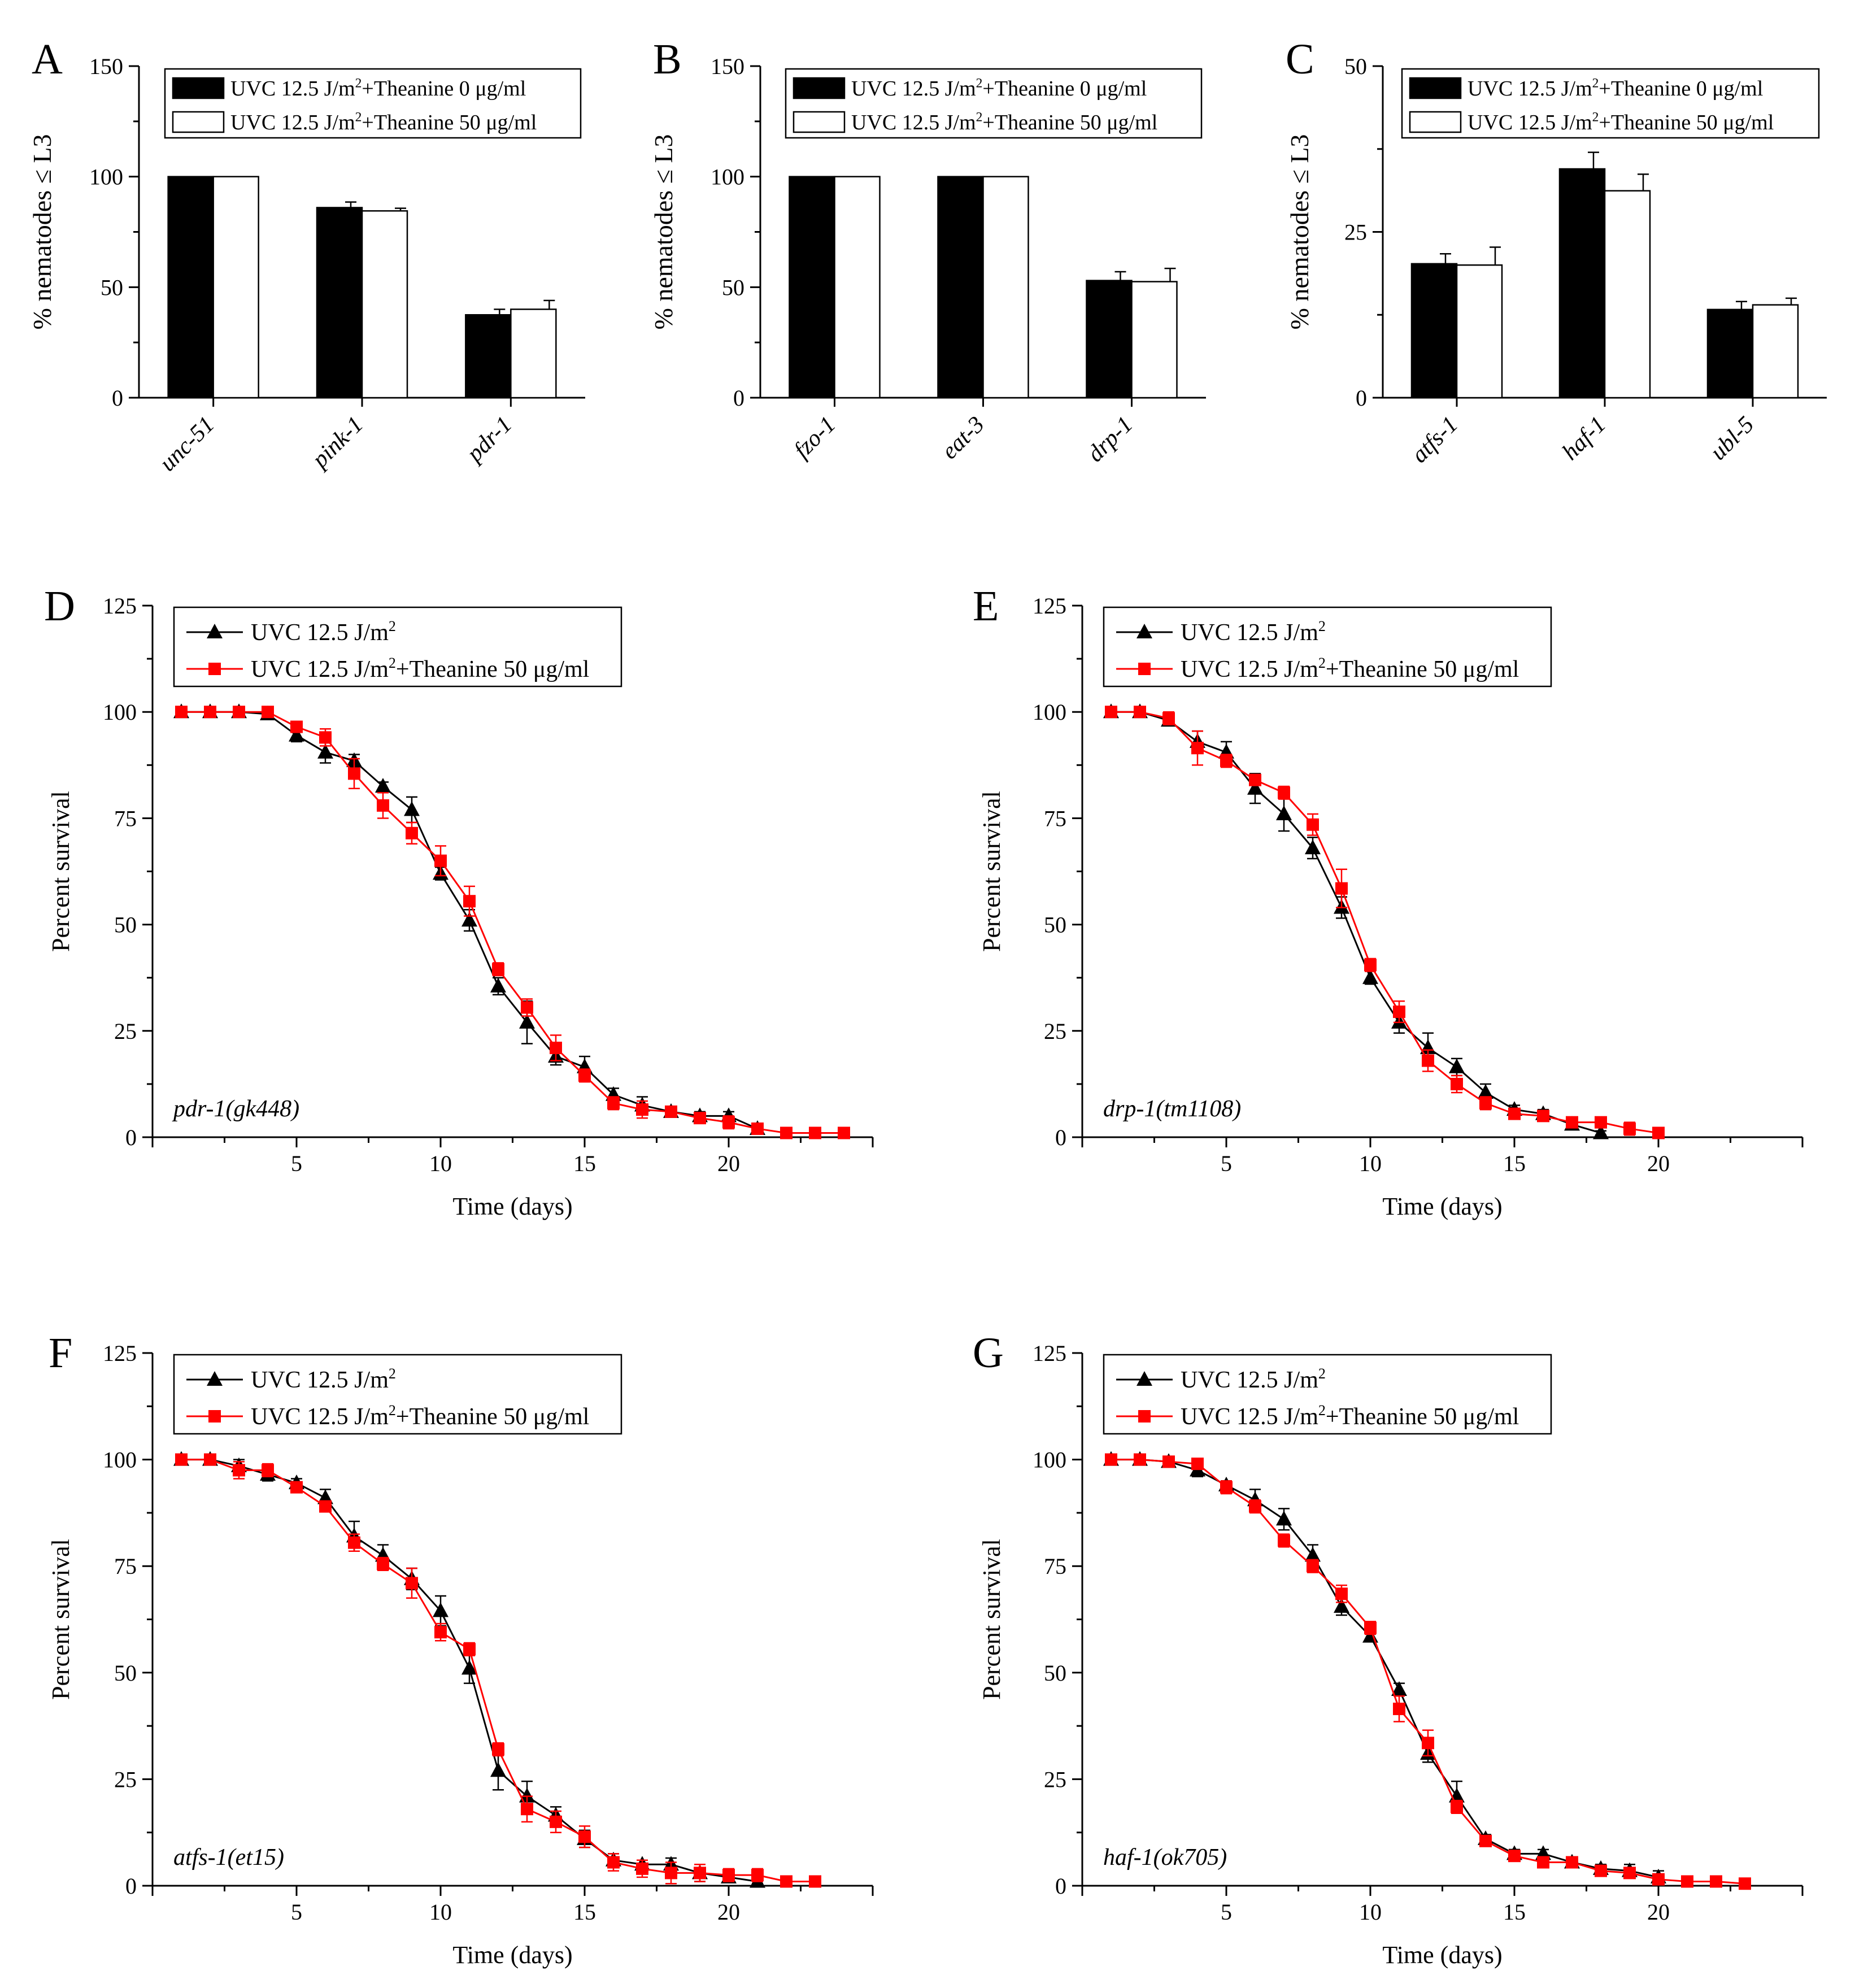 Image resolution: width=1855 pixels, height=1988 pixels. What do you see at coordinates (1610, 103) in the screenshot?
I see `legend-box` at bounding box center [1610, 103].